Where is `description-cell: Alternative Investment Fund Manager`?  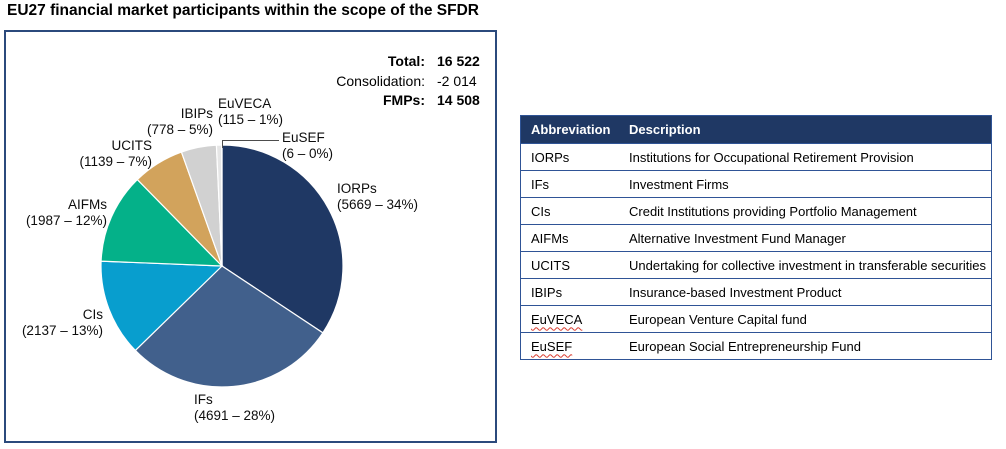
description-cell: Alternative Investment Fund Manager is located at coordinates (737, 238).